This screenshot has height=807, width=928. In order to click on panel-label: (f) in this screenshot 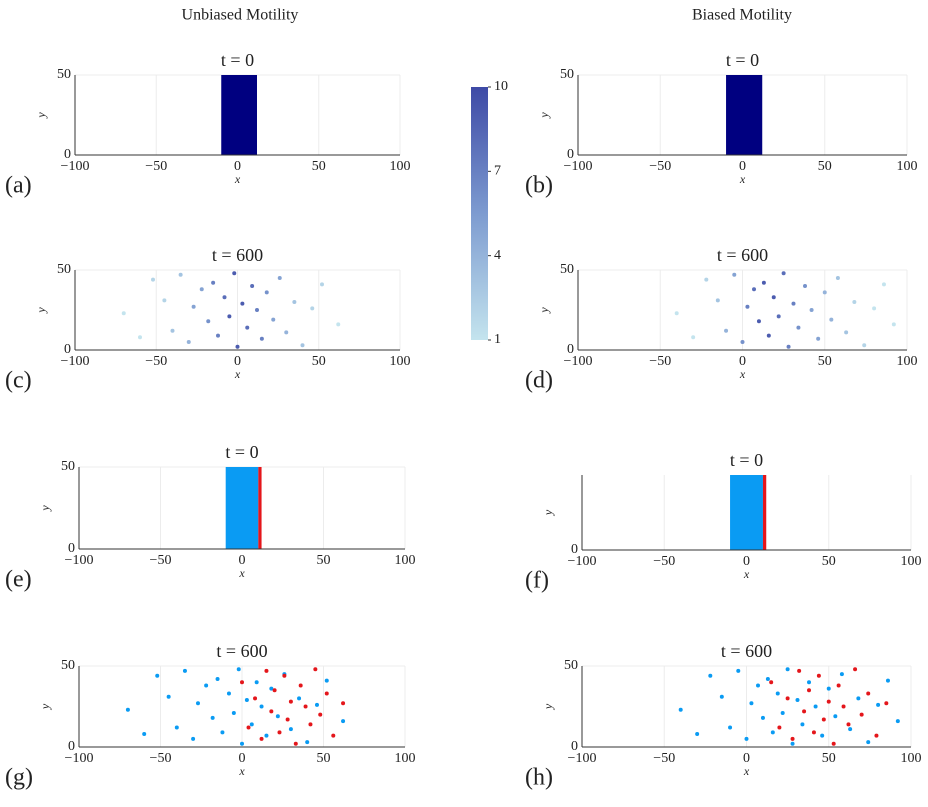, I will do `click(537, 581)`.